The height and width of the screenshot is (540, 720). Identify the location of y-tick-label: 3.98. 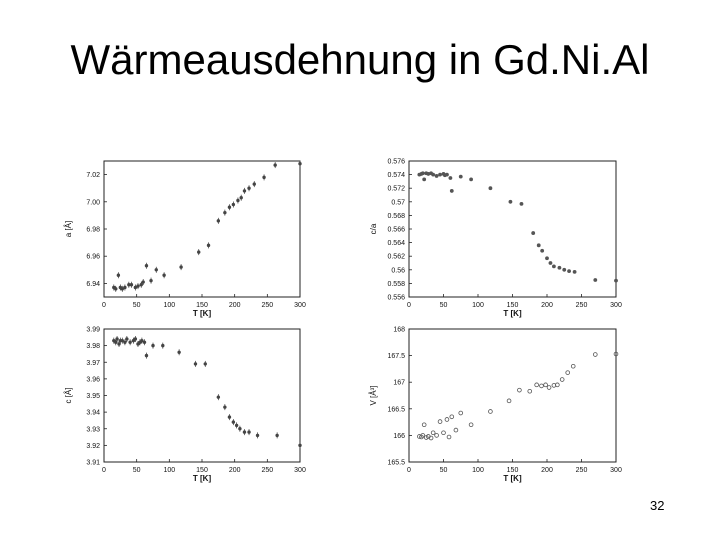
(93, 346).